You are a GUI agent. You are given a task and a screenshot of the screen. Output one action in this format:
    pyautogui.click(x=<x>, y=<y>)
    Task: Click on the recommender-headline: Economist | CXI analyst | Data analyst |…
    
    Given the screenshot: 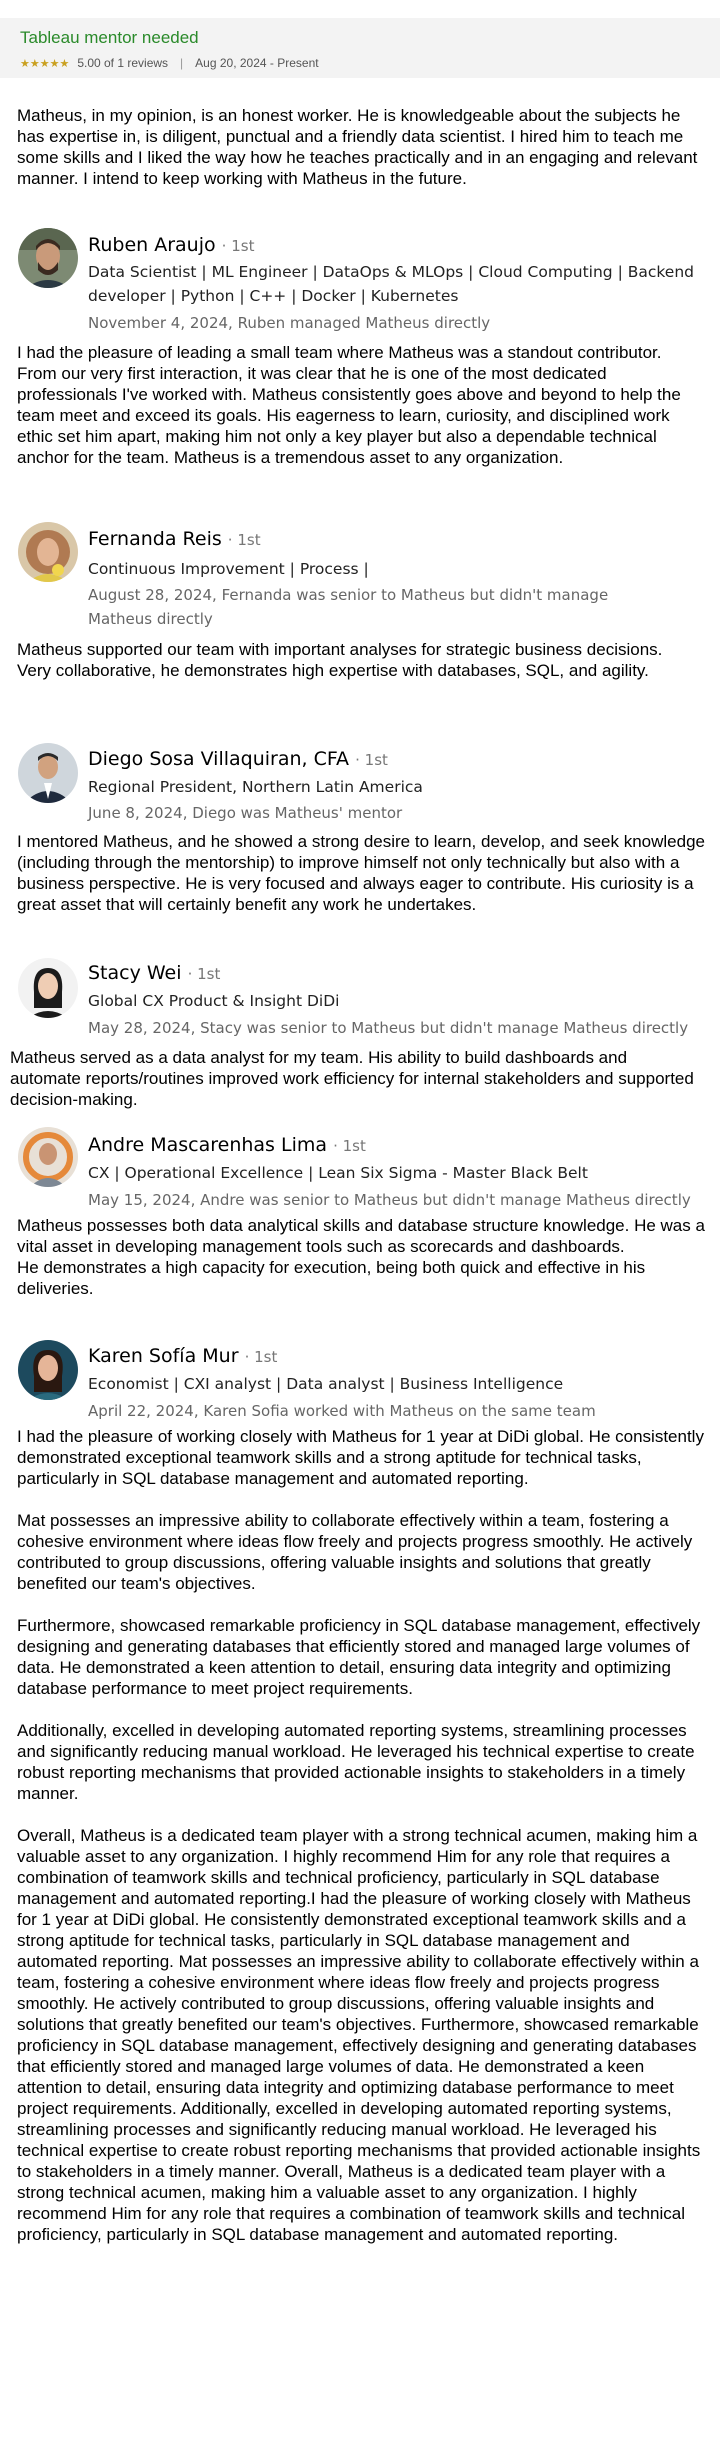 What is the action you would take?
    pyautogui.click(x=326, y=1384)
    